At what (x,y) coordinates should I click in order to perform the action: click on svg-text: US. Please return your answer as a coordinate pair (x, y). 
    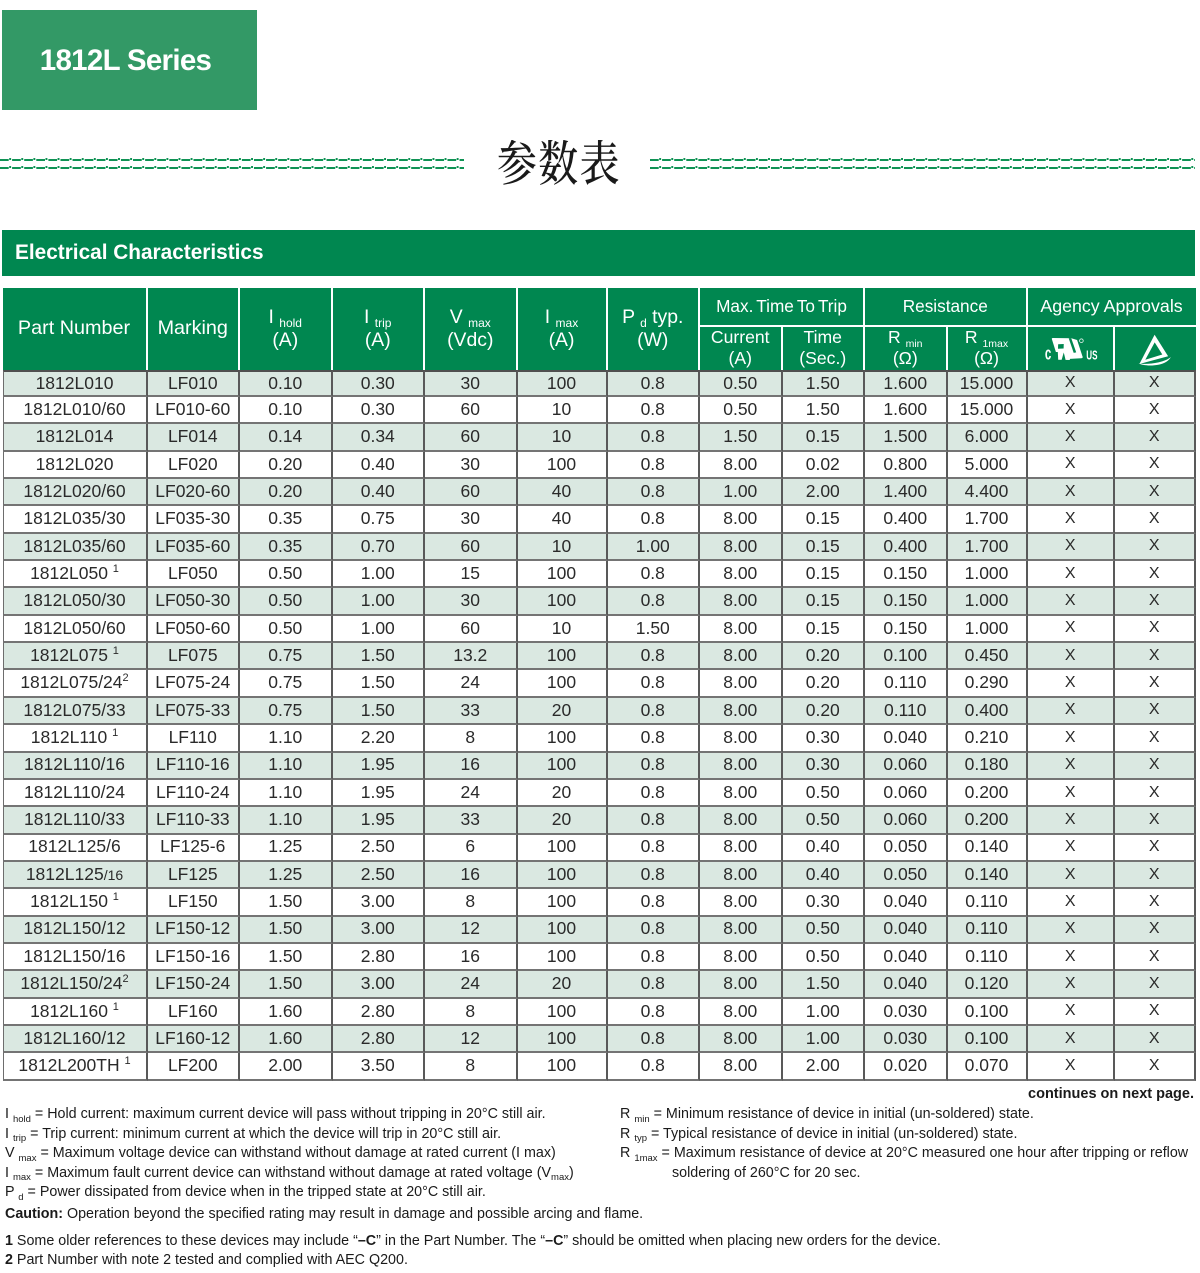
    Looking at the image, I should click on (1091, 355).